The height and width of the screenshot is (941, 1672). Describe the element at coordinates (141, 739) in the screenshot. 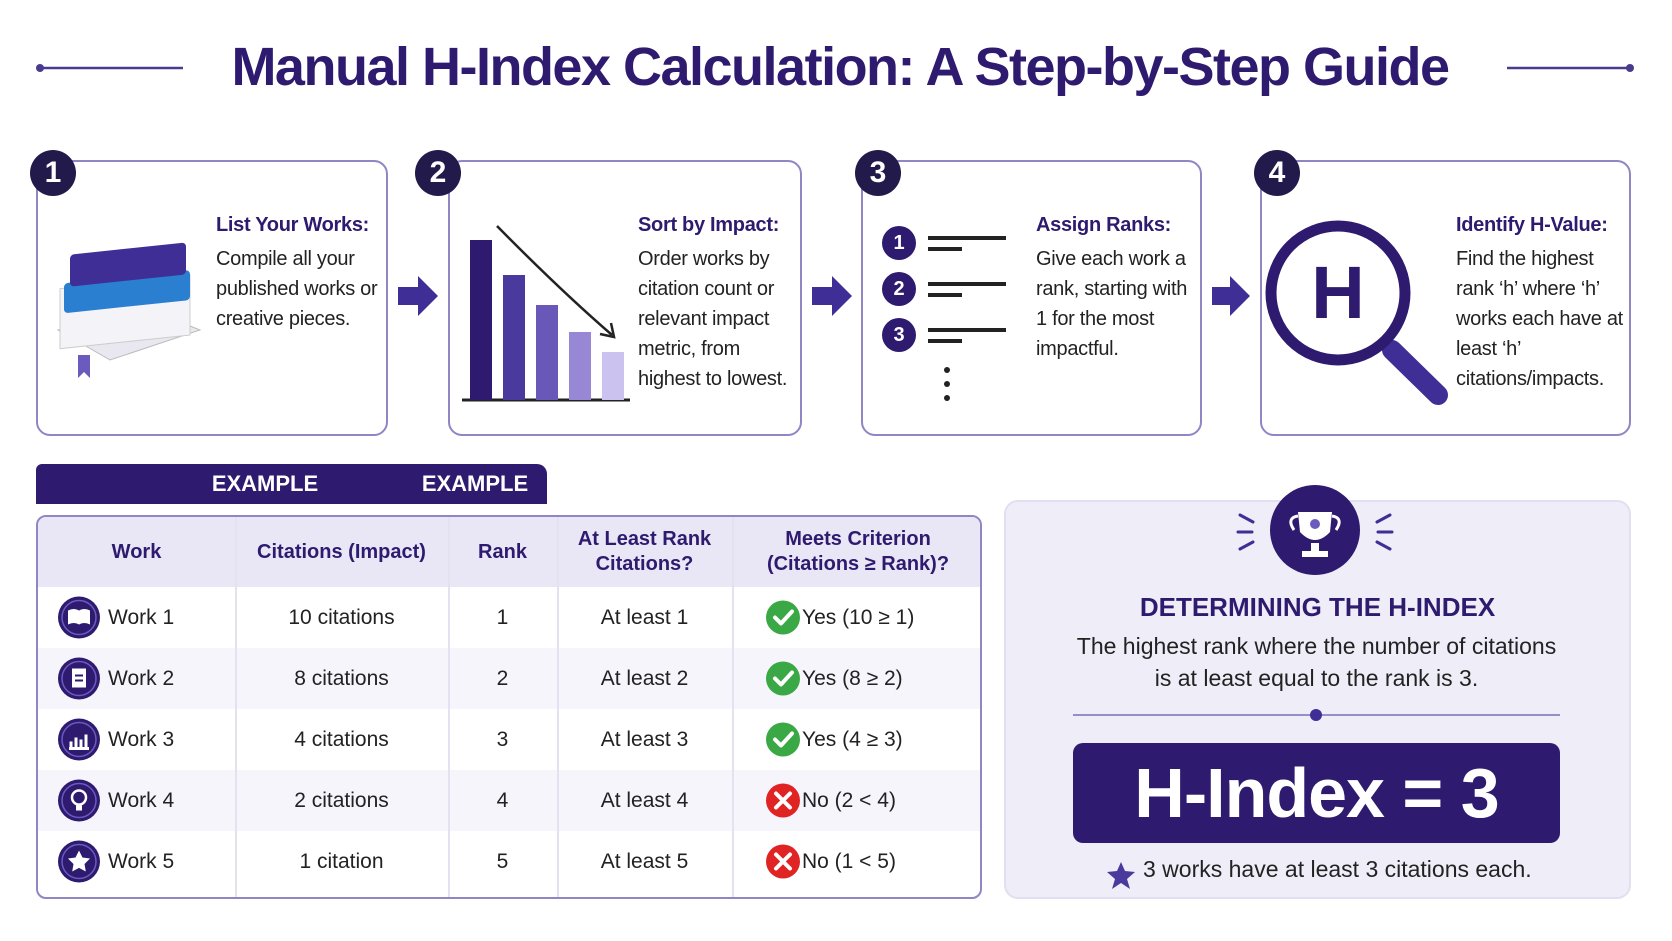

I see `table-cell: Work 3` at that location.